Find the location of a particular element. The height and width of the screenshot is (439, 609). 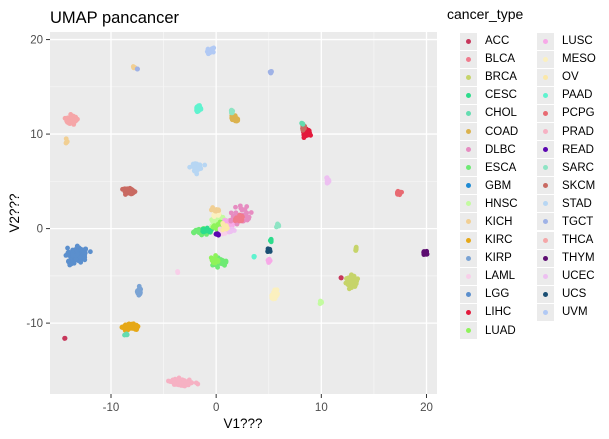

legend-label: BLCA is located at coordinates (500, 59).